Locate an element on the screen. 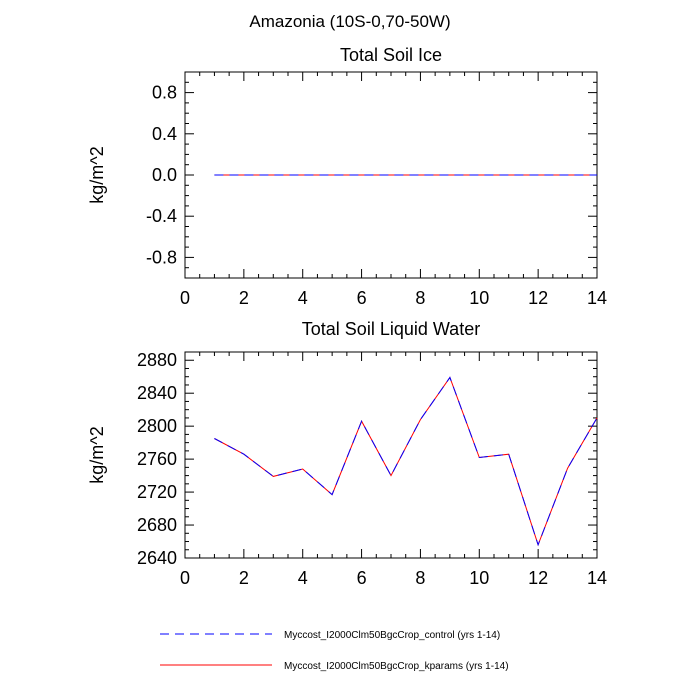 This screenshot has height=700, width=700. y-tick-label: 2640 is located at coordinates (157, 558).